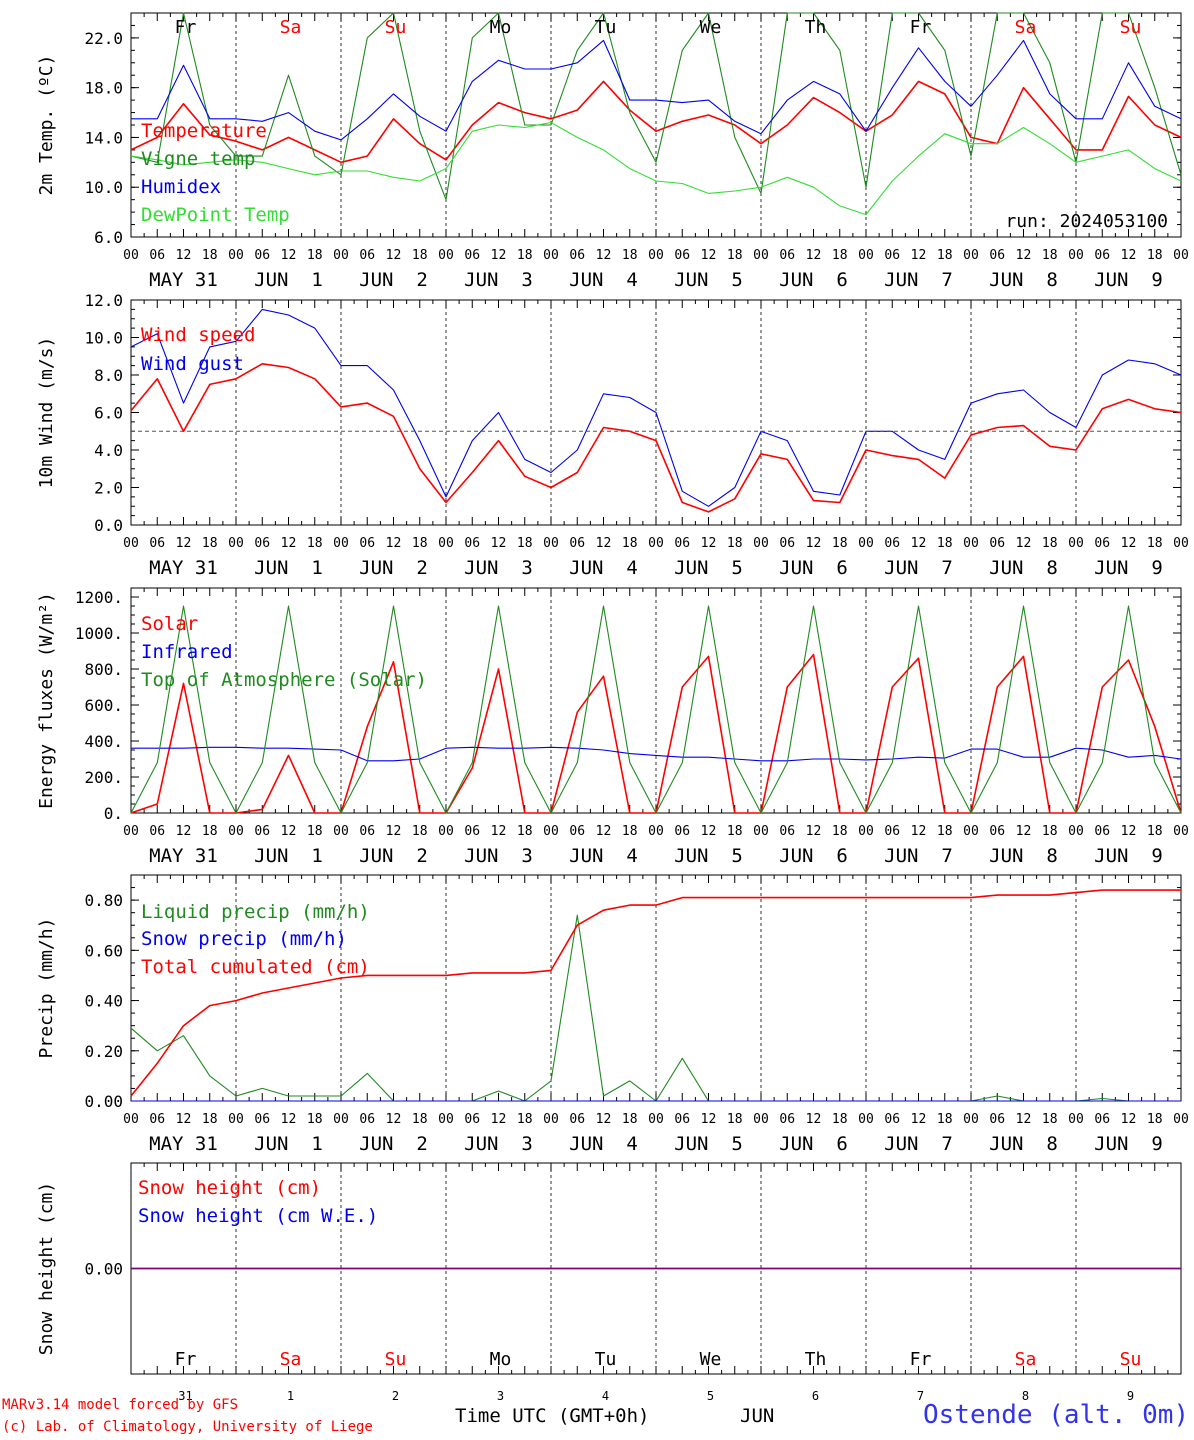  I want to click on y-tick-label: 22.0, so click(103, 38).